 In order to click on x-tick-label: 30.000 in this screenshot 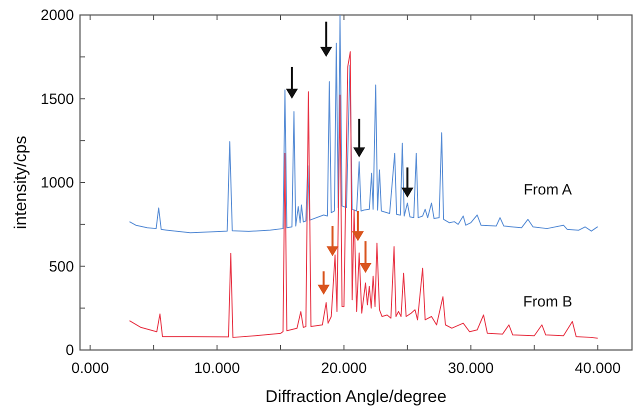, I will do `click(471, 368)`.